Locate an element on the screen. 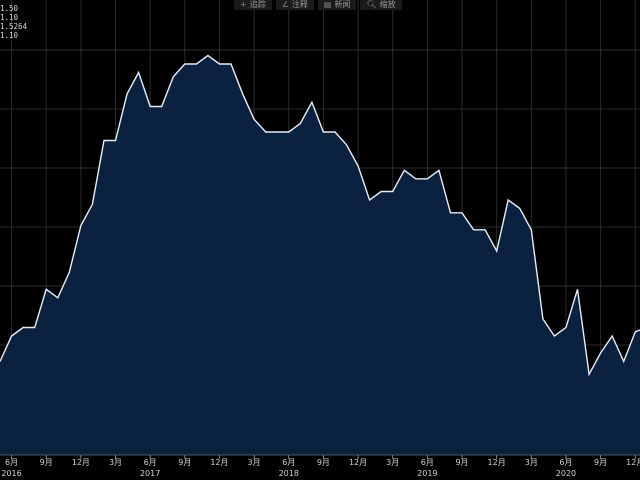 The height and width of the screenshot is (480, 640). annotate-button: ∠ 注释 is located at coordinates (294, 5).